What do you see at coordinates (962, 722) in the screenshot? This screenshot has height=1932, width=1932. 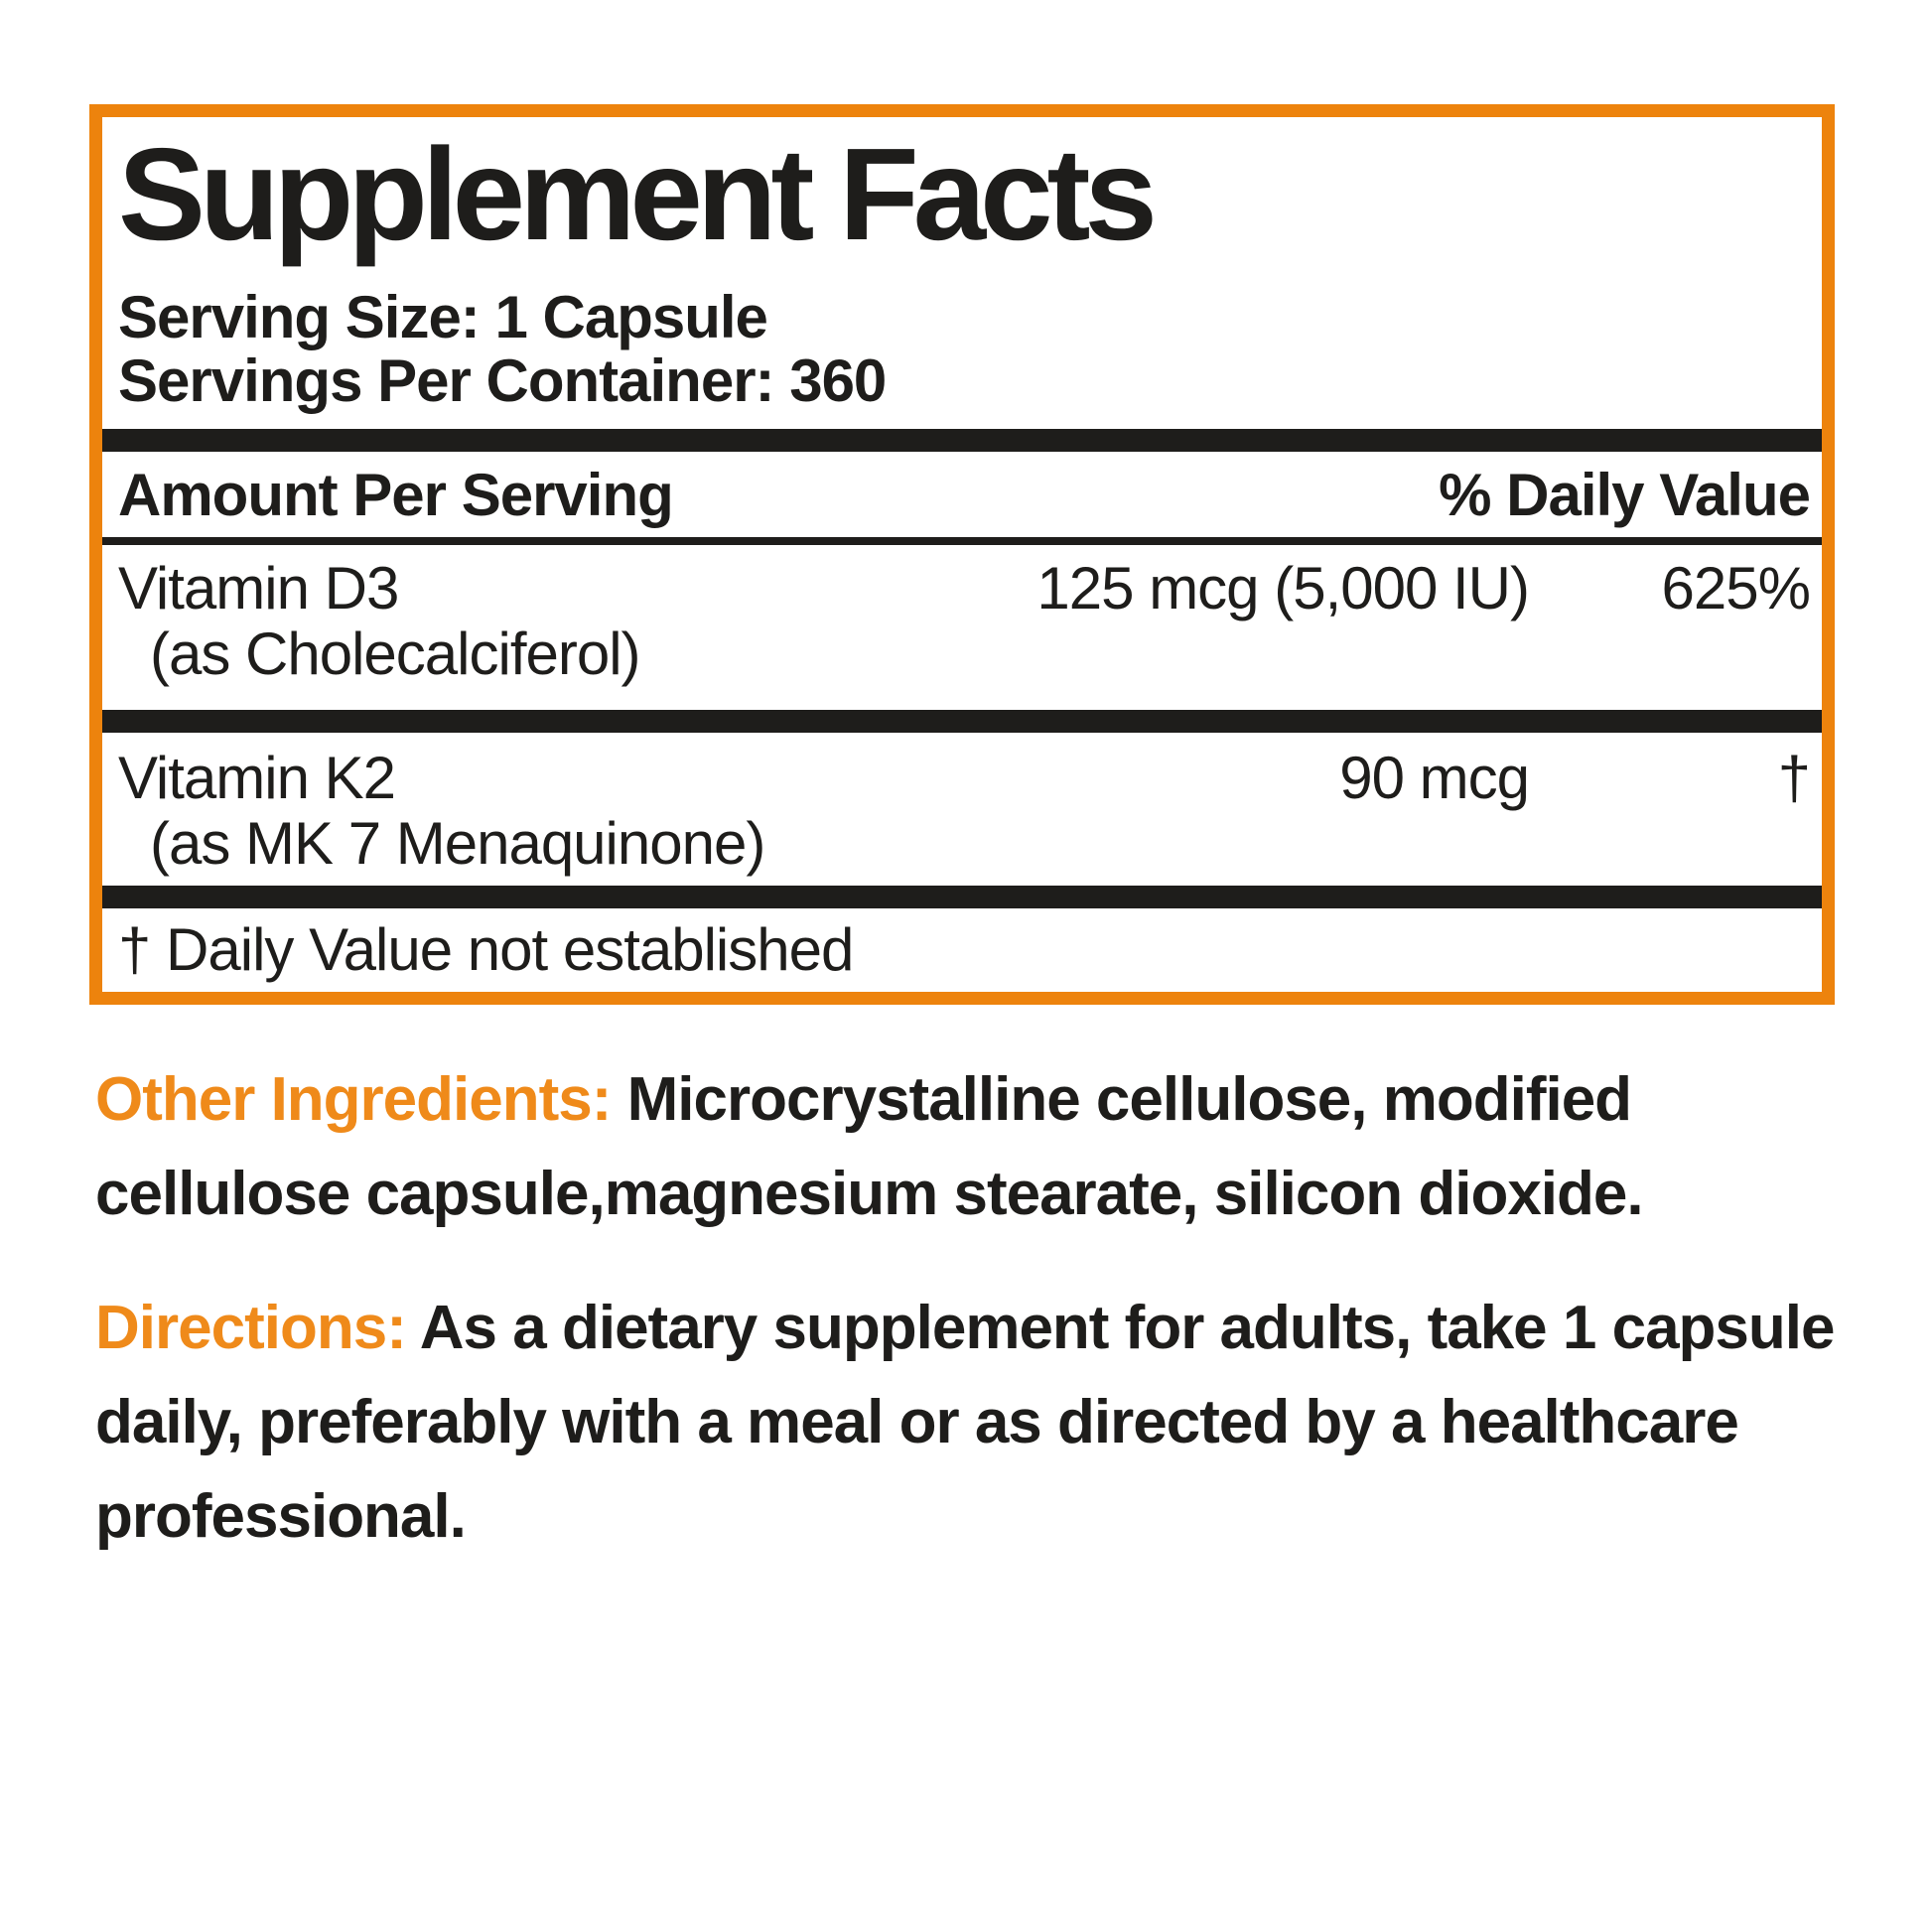 I see `divider-thick-middle` at bounding box center [962, 722].